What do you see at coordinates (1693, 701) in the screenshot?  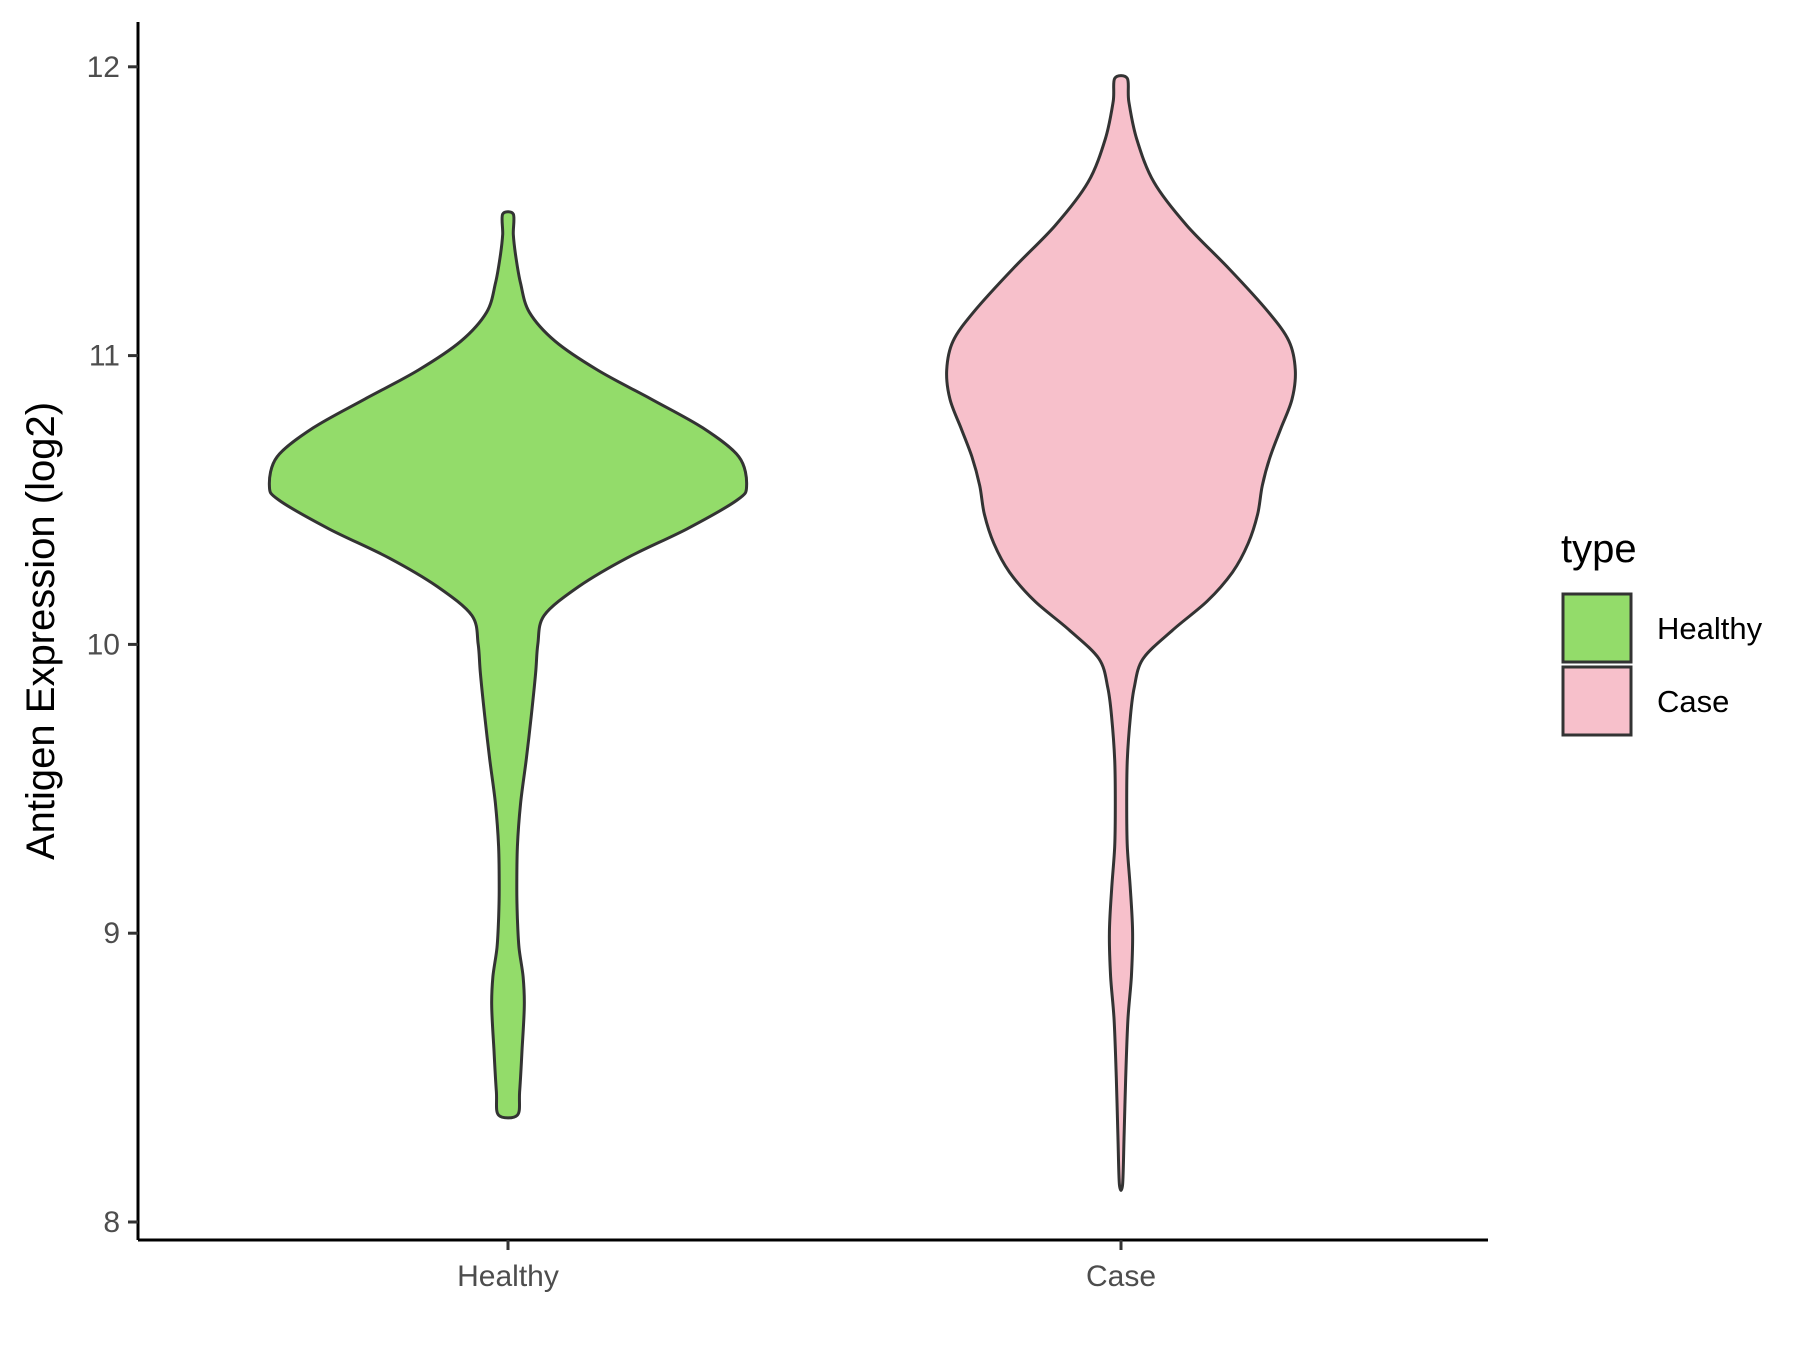 I see `legend-label: Case` at bounding box center [1693, 701].